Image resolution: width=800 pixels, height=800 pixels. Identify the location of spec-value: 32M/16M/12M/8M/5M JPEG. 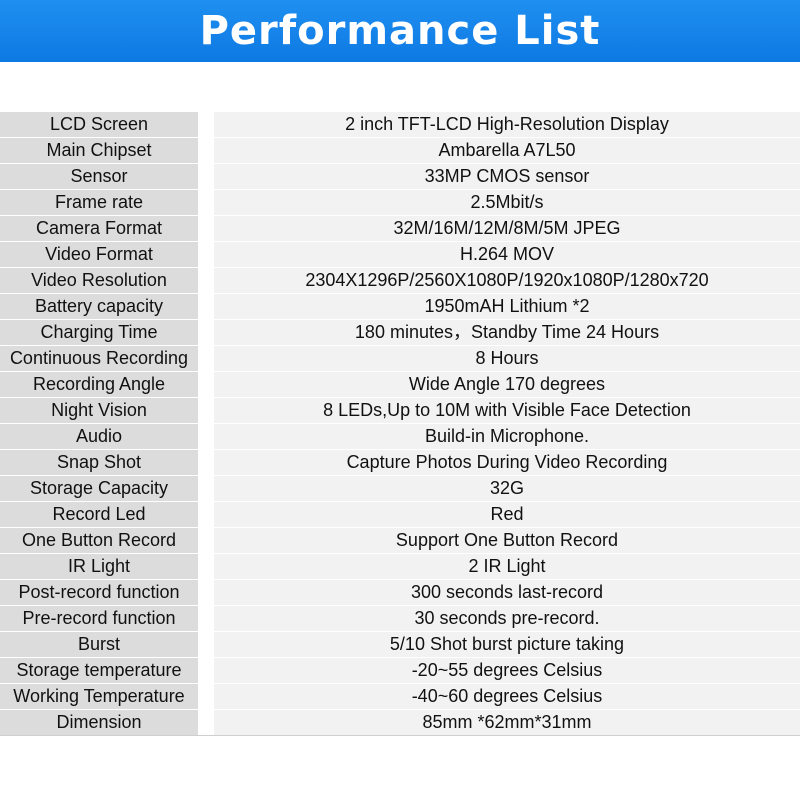
(507, 228).